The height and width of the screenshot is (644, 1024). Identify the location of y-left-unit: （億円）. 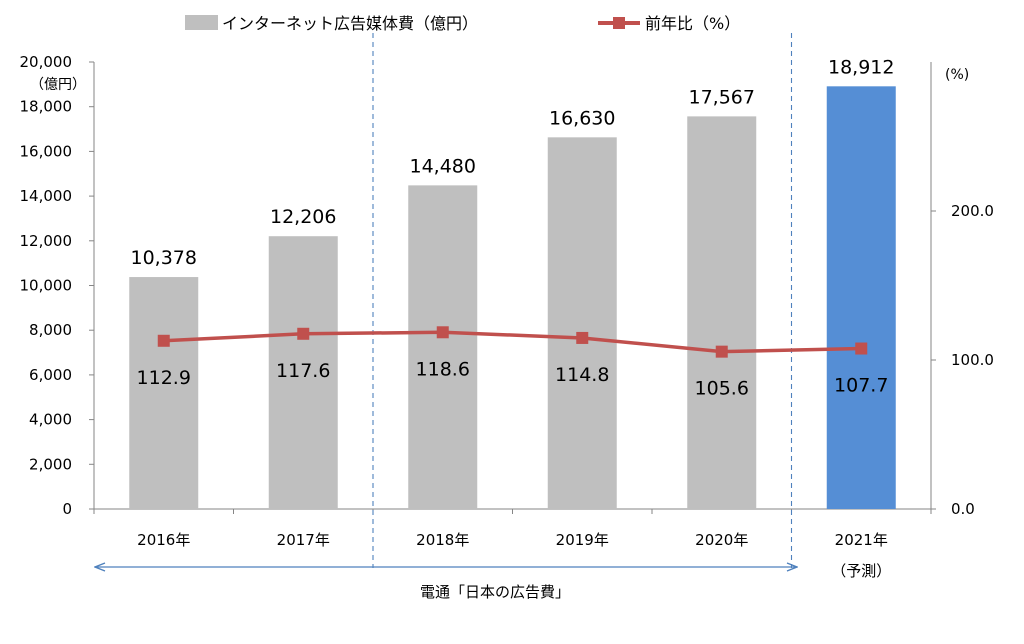
(58, 85).